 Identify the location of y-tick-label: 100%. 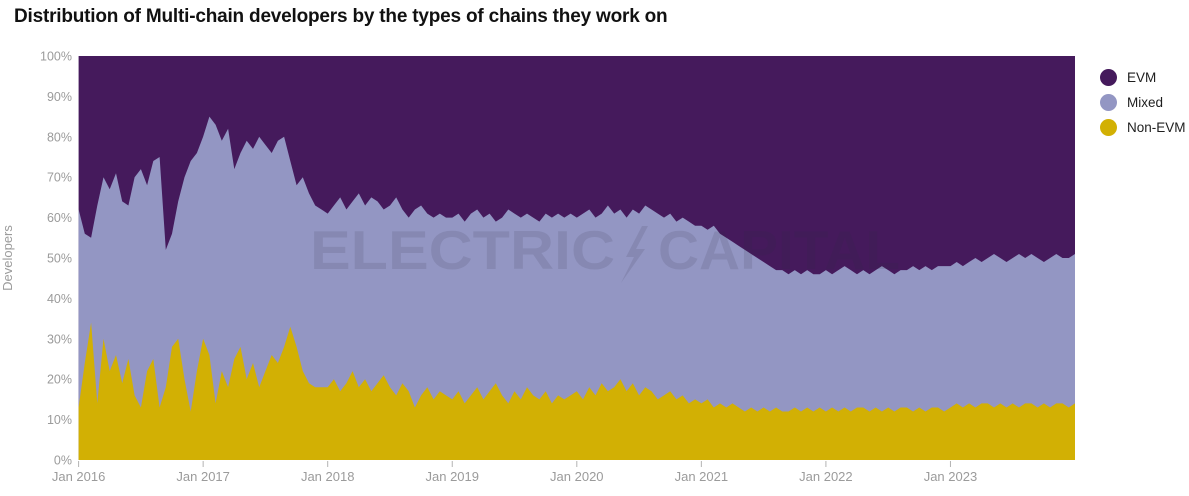
(56, 57).